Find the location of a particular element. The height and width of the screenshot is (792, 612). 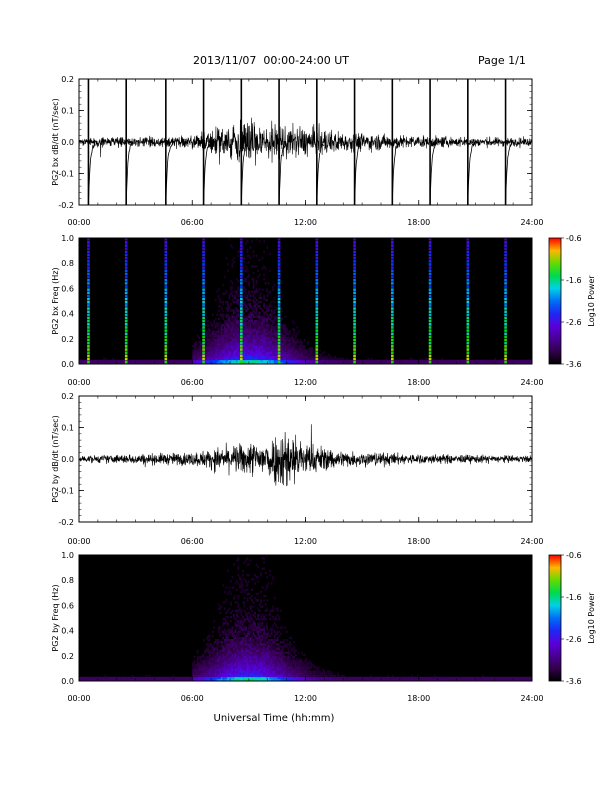

pulse-column-12-cell is located at coordinates (505, 340).